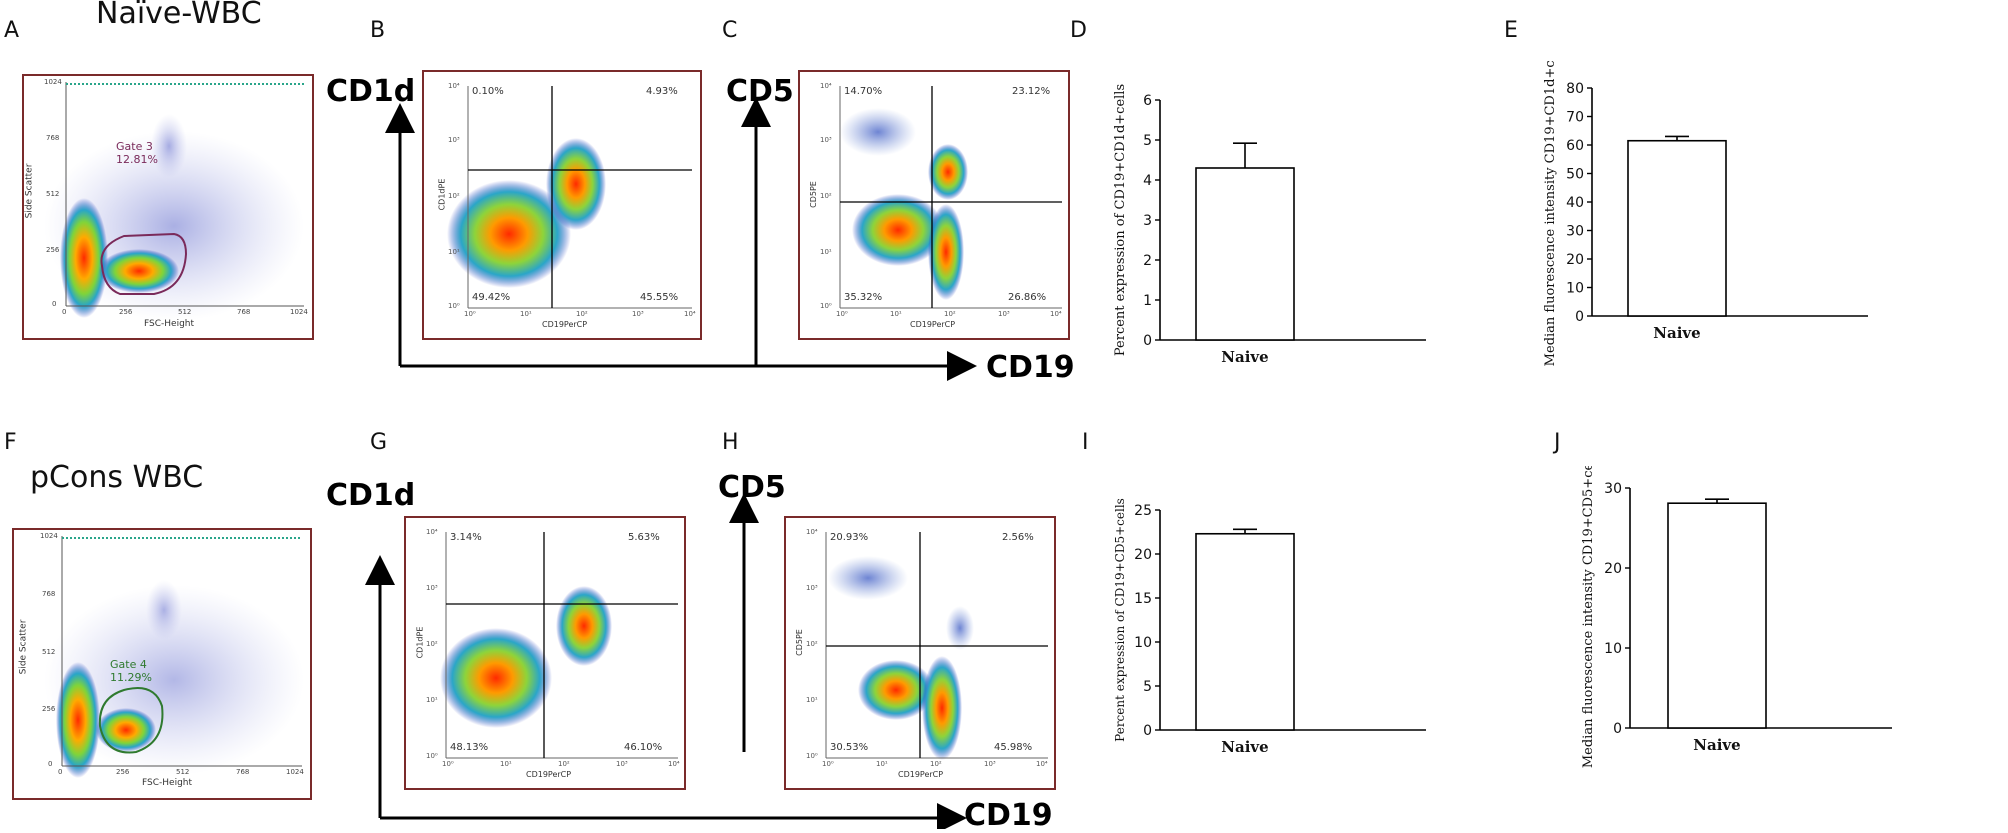 The width and height of the screenshot is (2008, 833). I want to click on y-tick-label-d-4: 4, so click(1147, 181).